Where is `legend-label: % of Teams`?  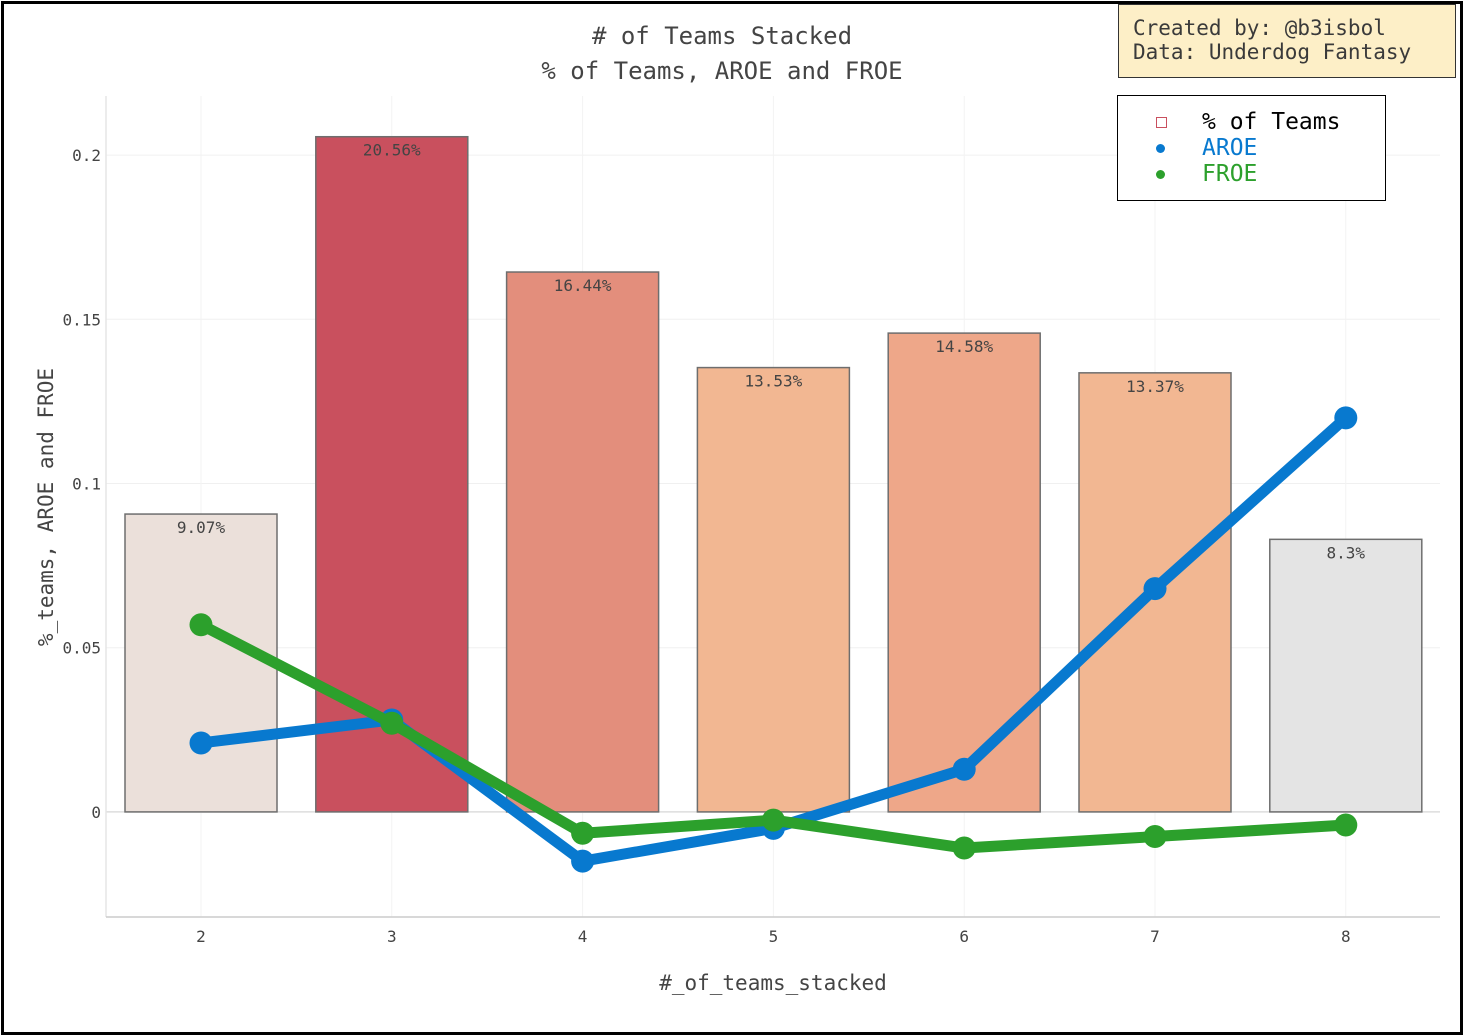
legend-label: % of Teams is located at coordinates (1271, 122).